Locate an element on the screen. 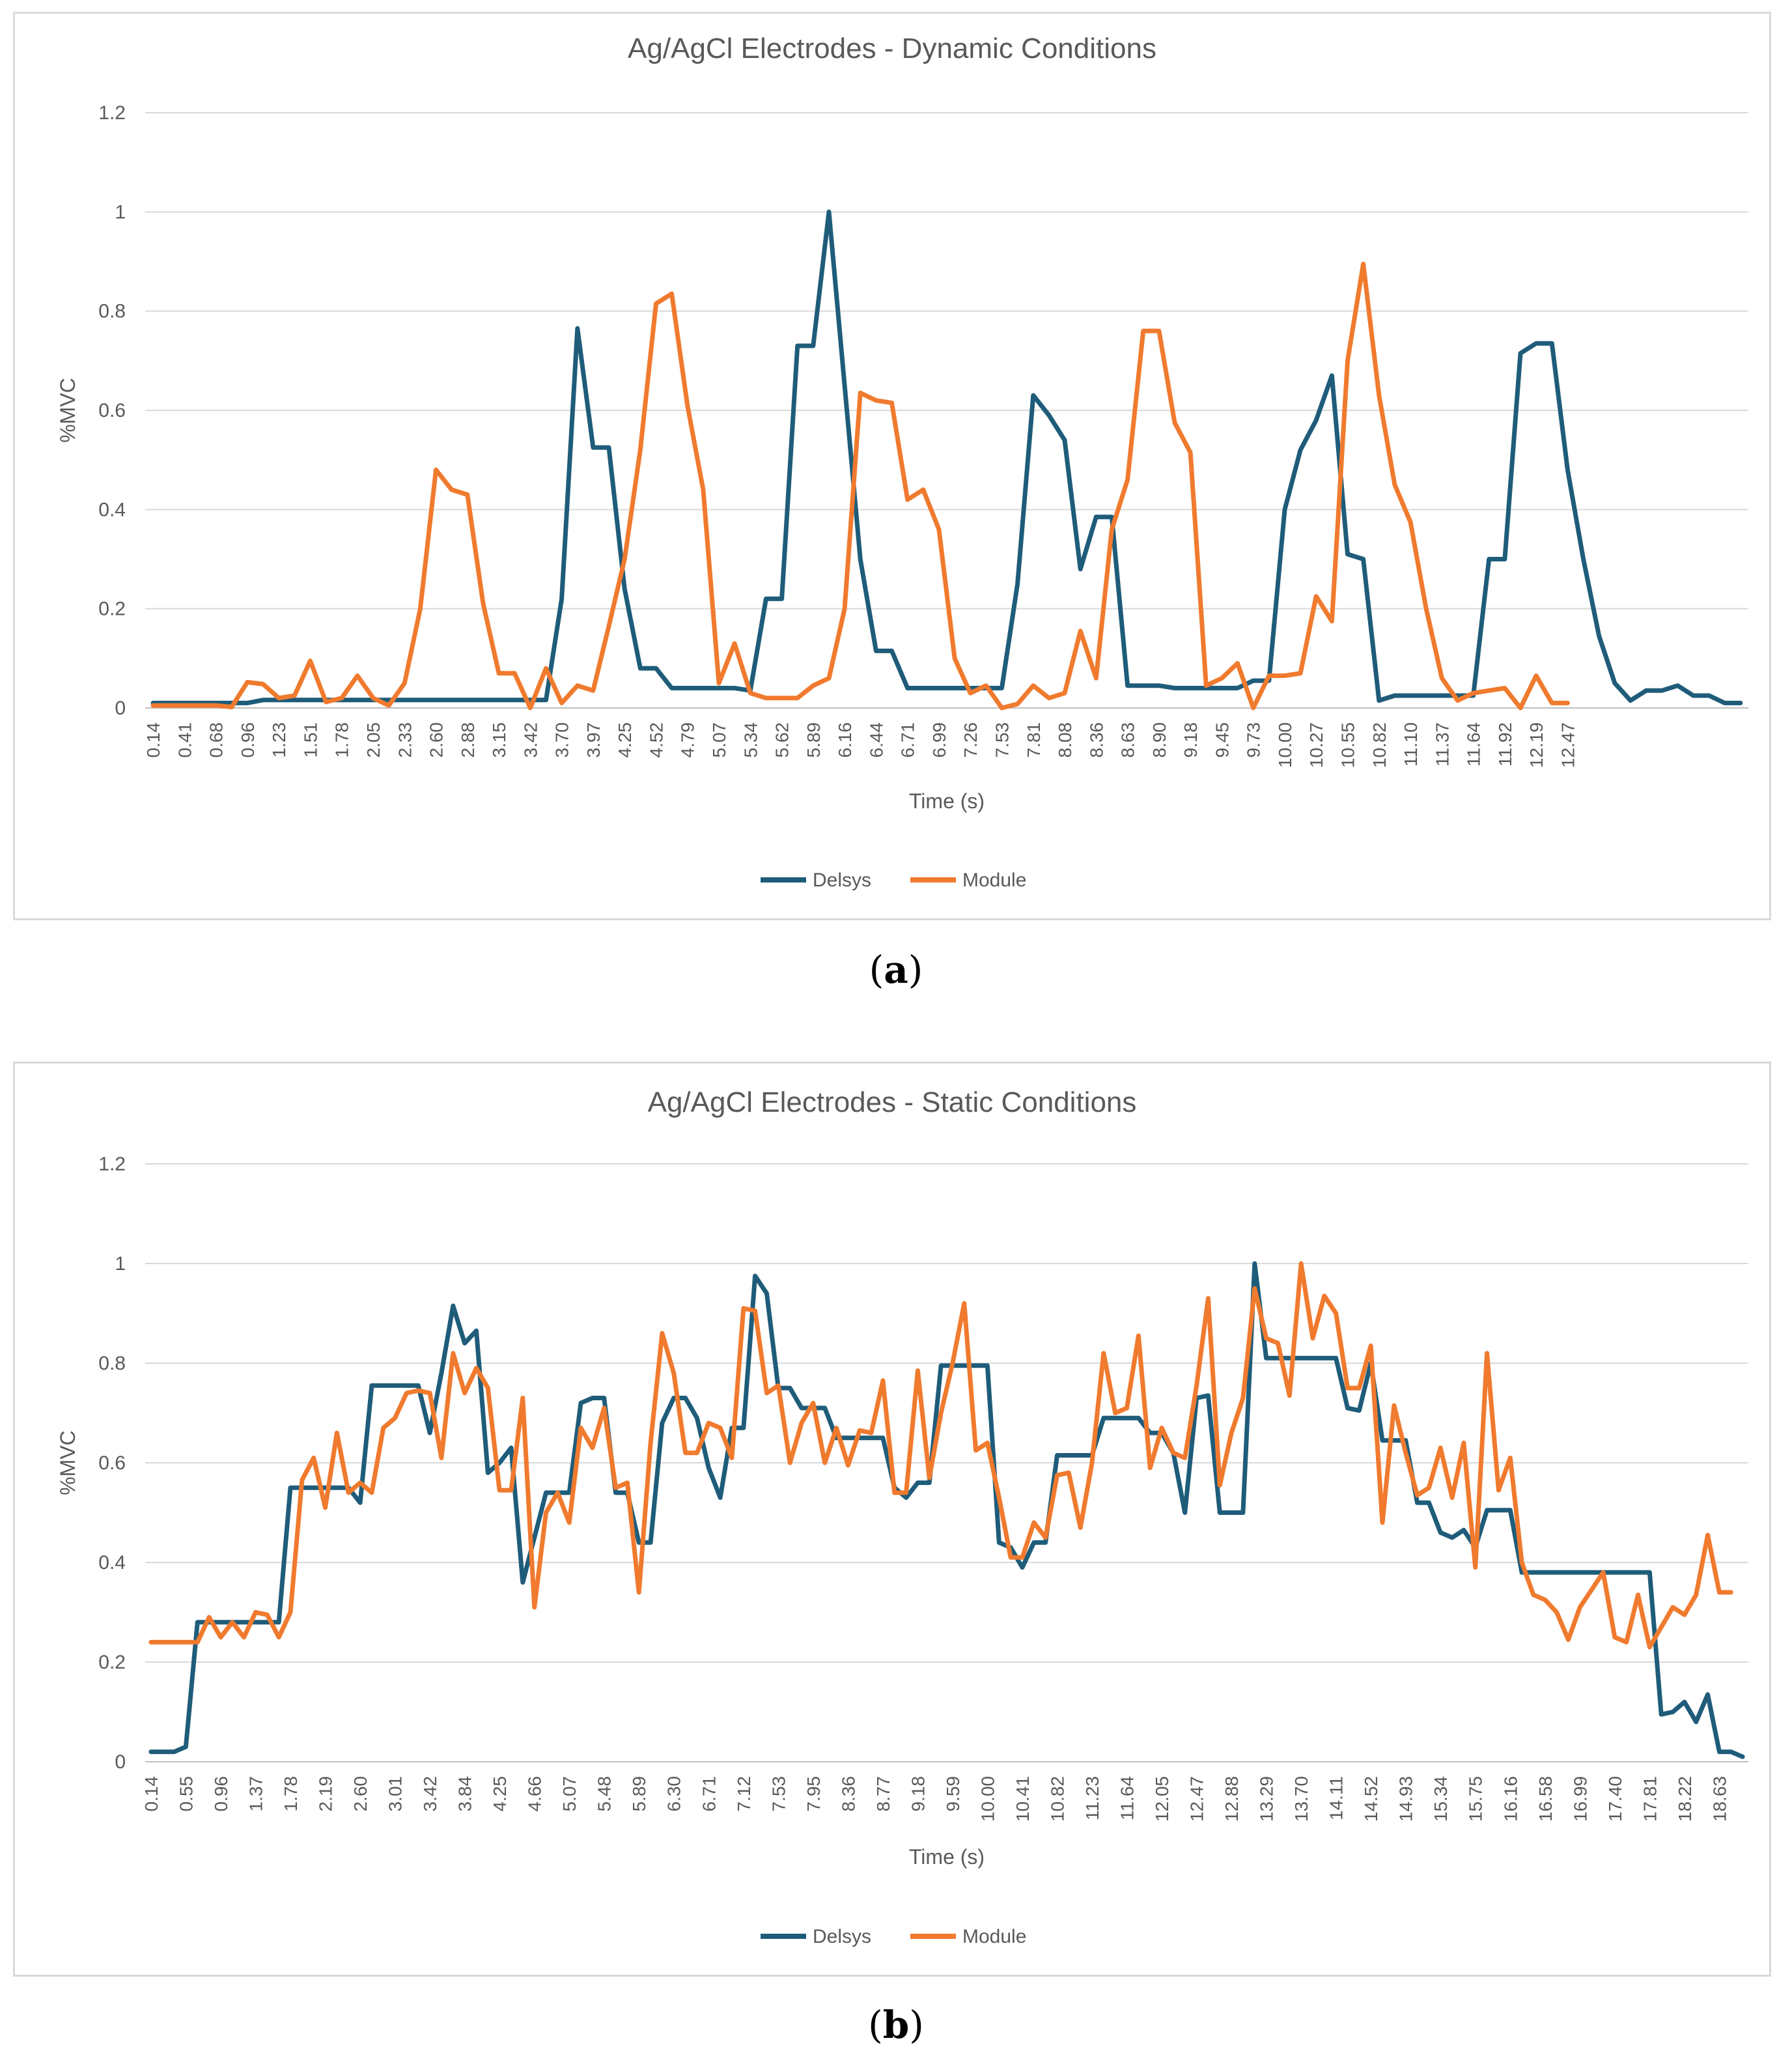  x-tick-label: 3.15 is located at coordinates (499, 740).